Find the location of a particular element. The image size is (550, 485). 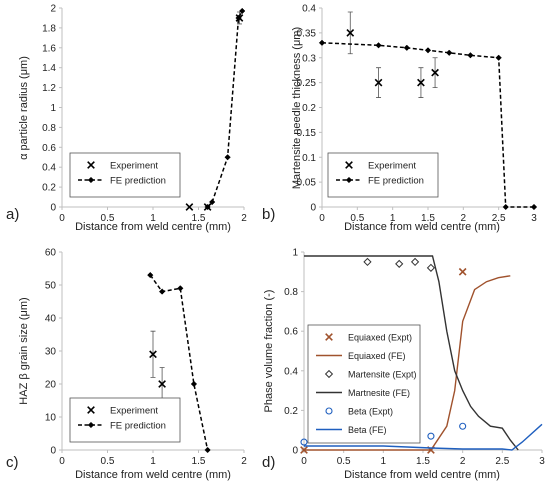

y-tick-label: 30 is located at coordinates (51, 352).